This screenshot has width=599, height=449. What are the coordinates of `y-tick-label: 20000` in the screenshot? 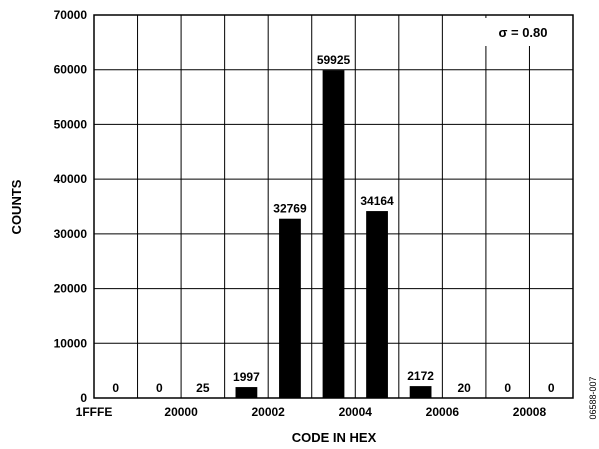 It's located at (71, 289).